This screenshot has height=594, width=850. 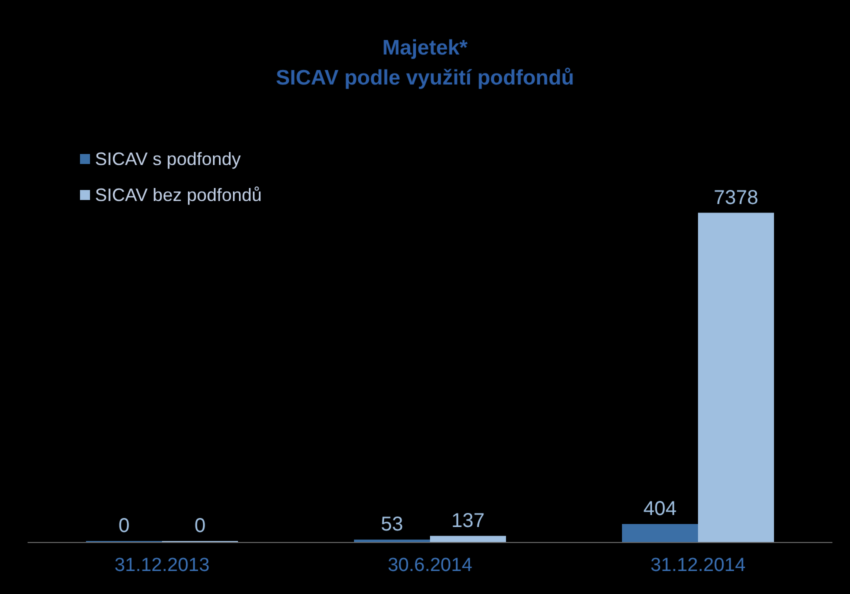 I want to click on data-label: 53, so click(x=392, y=525).